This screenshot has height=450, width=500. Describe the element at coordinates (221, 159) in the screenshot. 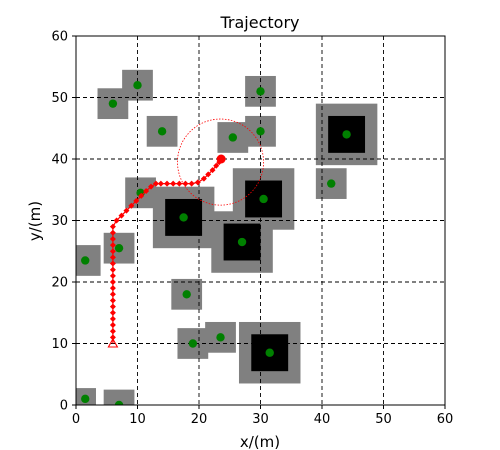

I see `goal-marker` at that location.